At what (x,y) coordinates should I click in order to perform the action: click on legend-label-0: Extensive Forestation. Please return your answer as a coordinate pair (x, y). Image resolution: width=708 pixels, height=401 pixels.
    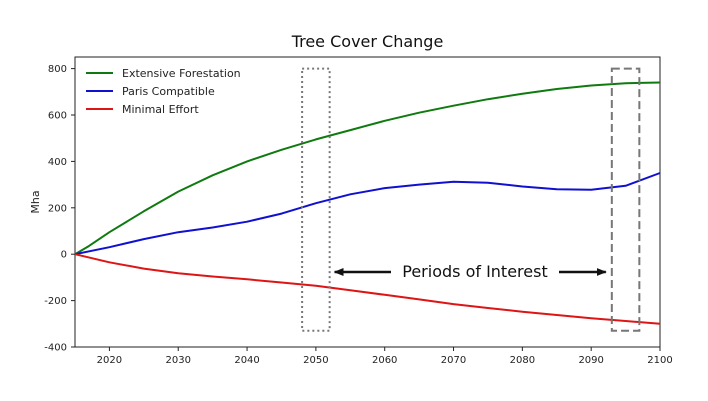
    Looking at the image, I should click on (181, 73).